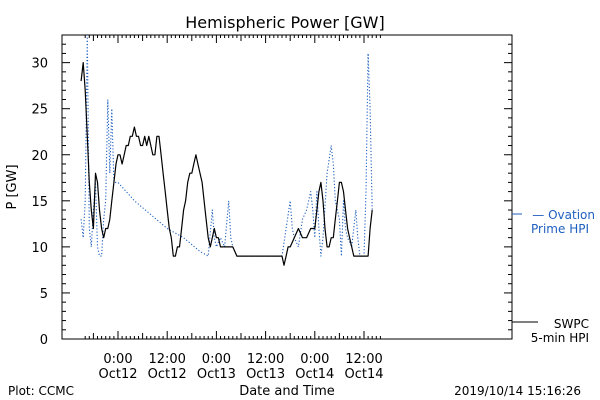 This screenshot has width=600, height=400. I want to click on swpc-legend-line2: 5-min HPI, so click(560, 338).